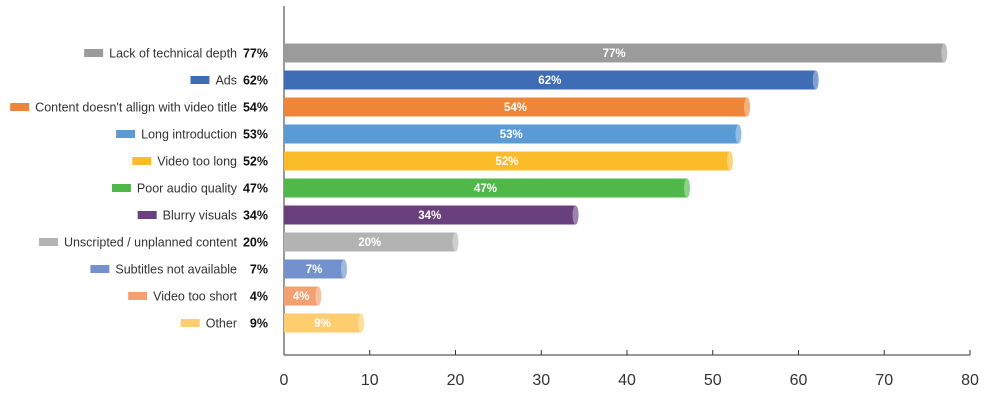 The width and height of the screenshot is (1000, 402). What do you see at coordinates (284, 380) in the screenshot?
I see `x-tick-label: 0` at bounding box center [284, 380].